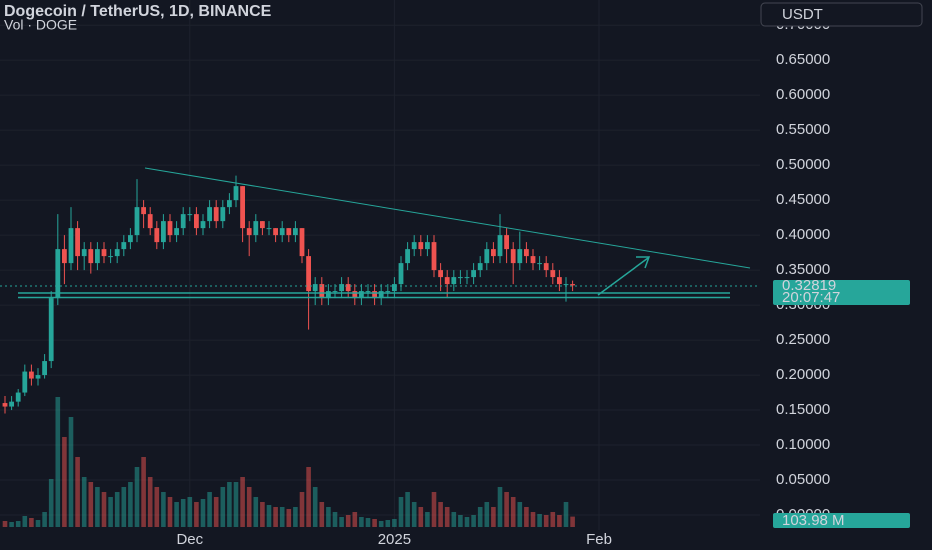 This screenshot has height=550, width=932. What do you see at coordinates (802, 14) in the screenshot?
I see `currency-button-label: USDT` at bounding box center [802, 14].